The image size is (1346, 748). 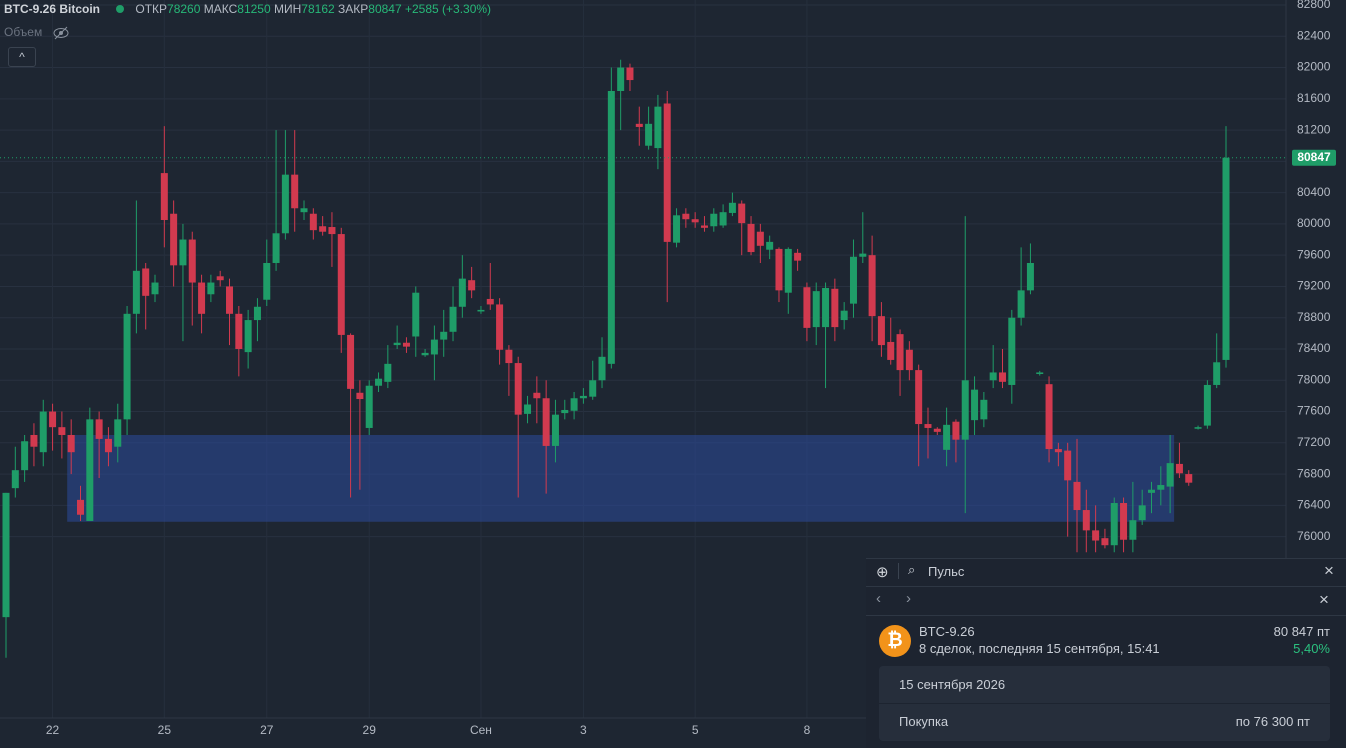 What do you see at coordinates (583, 730) in the screenshot?
I see `x-tick-label: 3` at bounding box center [583, 730].